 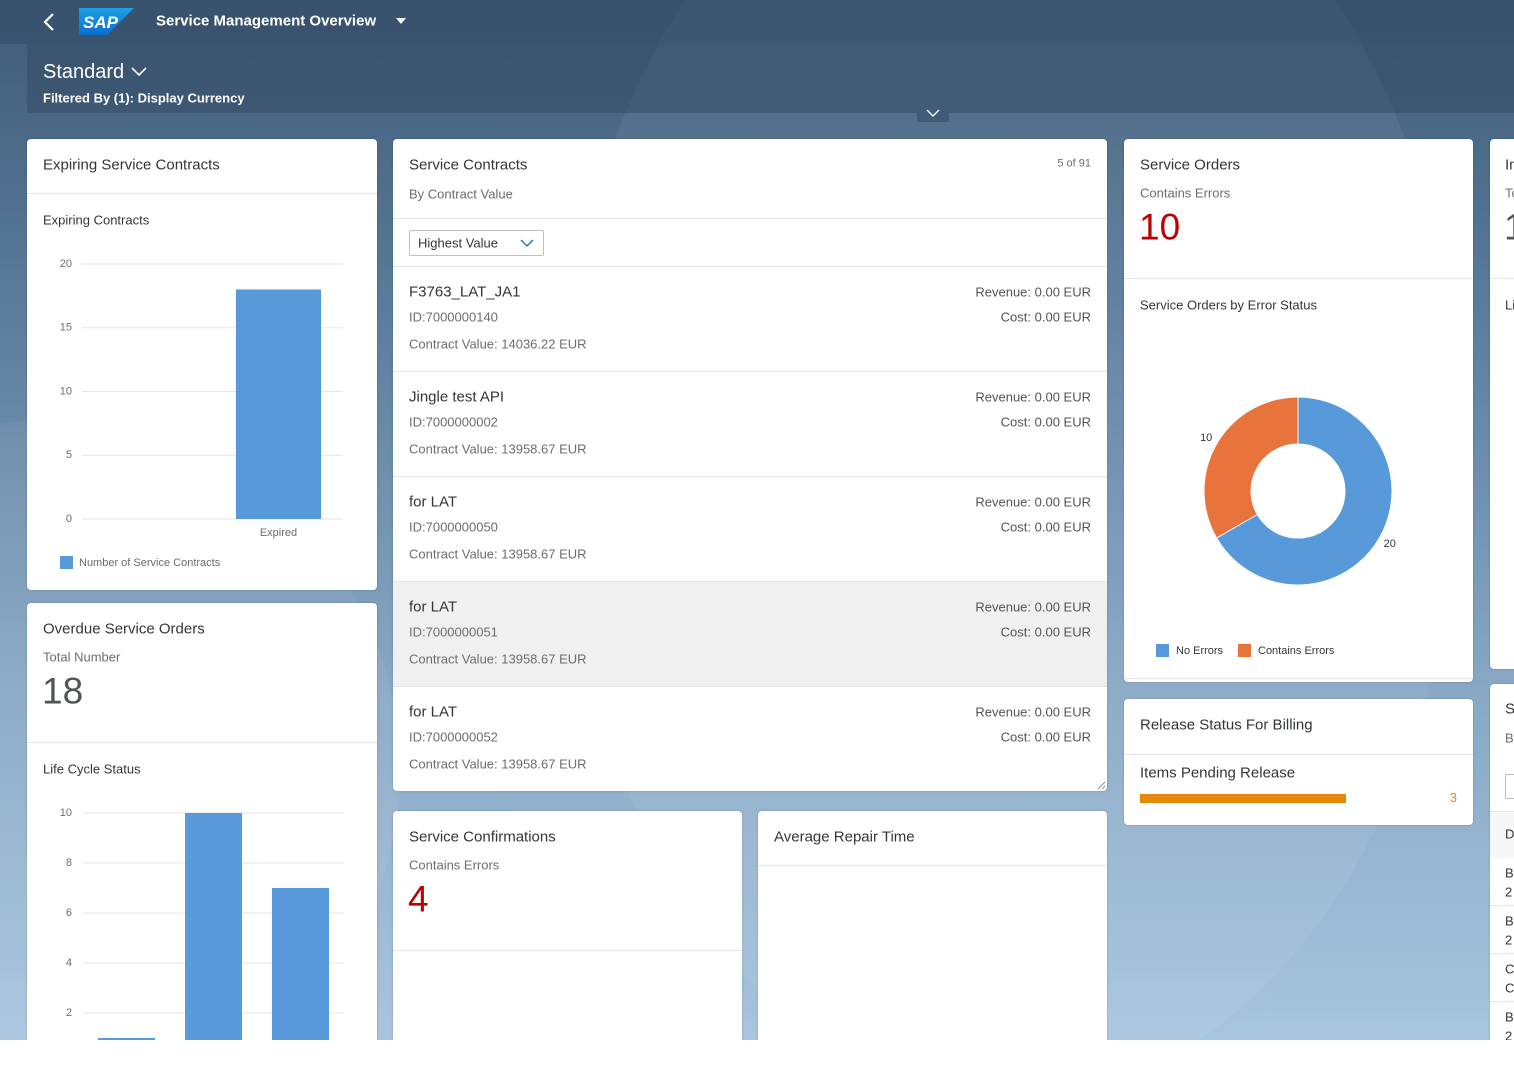 I want to click on card: Service Confirmations Contains Errors 4, so click(x=567, y=925).